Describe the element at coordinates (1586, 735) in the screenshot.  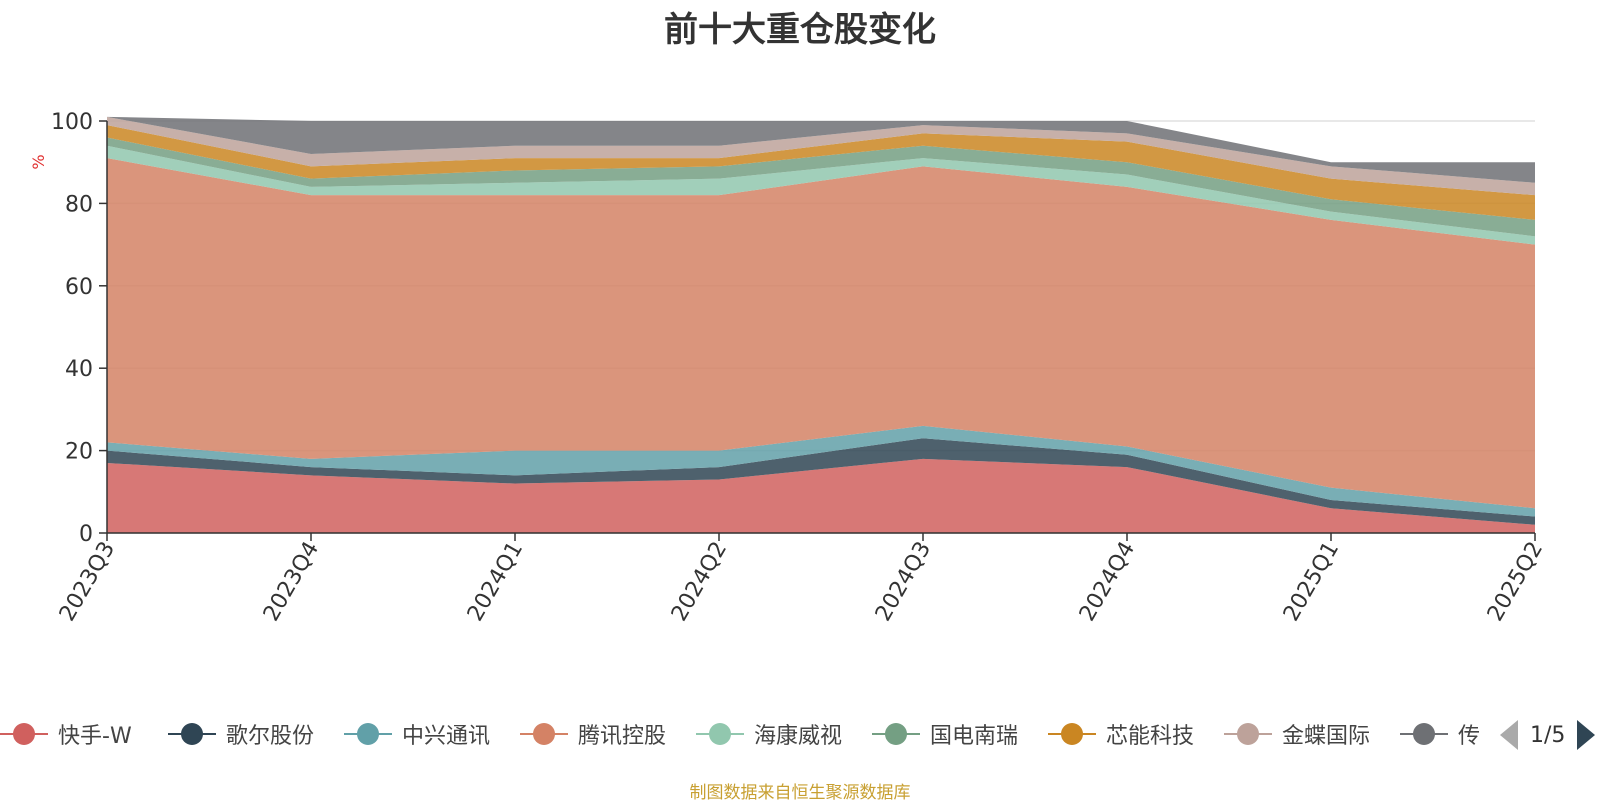
I see `legend-next-page-icon` at that location.